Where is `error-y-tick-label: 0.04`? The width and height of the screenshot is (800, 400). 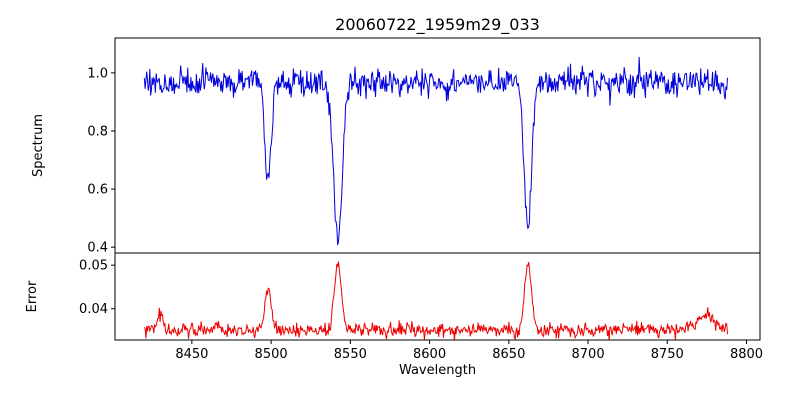
error-y-tick-label: 0.04 is located at coordinates (93, 309).